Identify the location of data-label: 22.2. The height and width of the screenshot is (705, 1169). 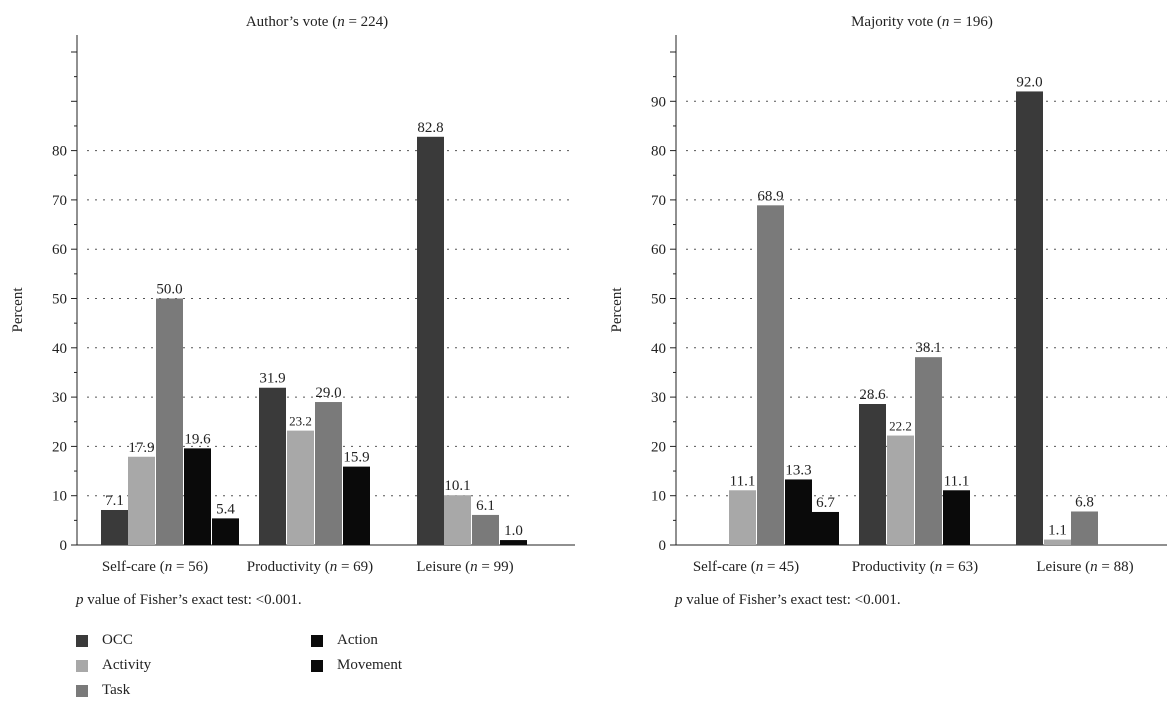
(900, 426).